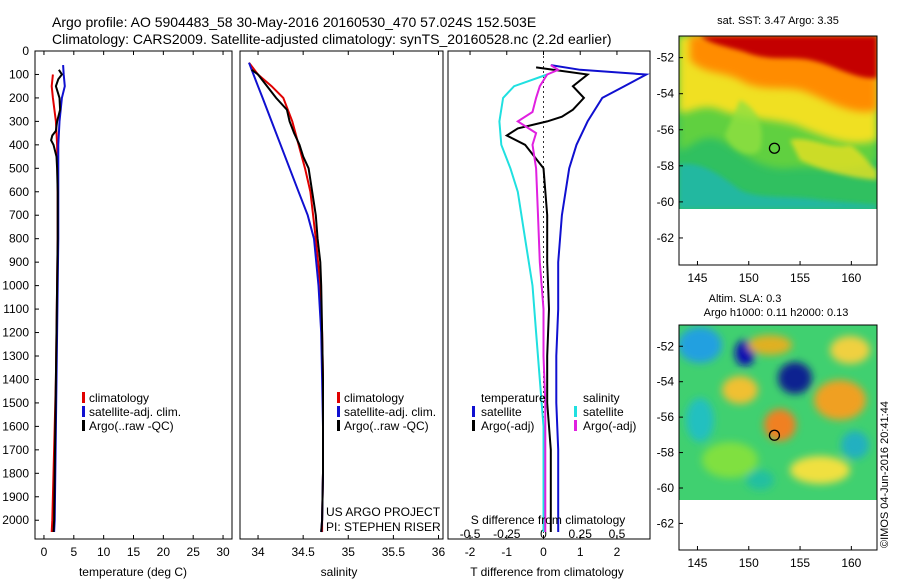 The width and height of the screenshot is (900, 580). Describe the element at coordinates (513, 398) in the screenshot. I see `legend-heading-temperature: temperature` at that location.